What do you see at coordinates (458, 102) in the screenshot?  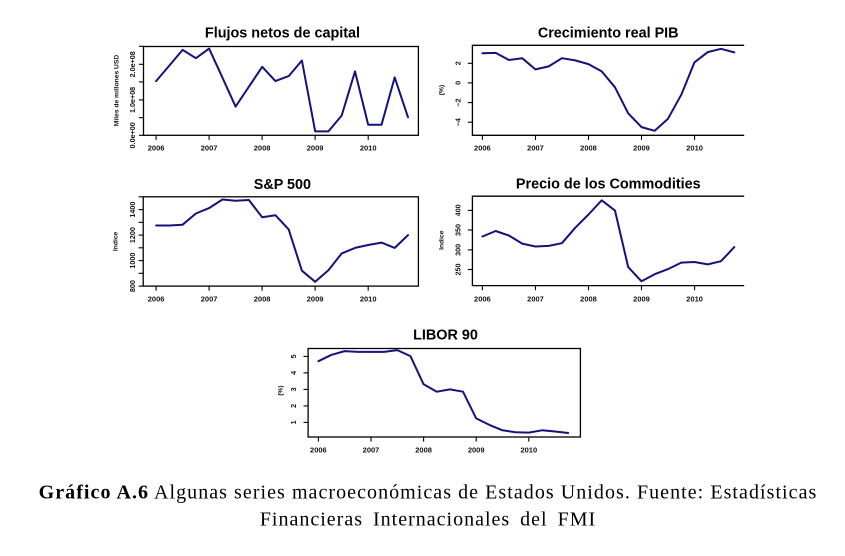 I see `svg-text: −2` at bounding box center [458, 102].